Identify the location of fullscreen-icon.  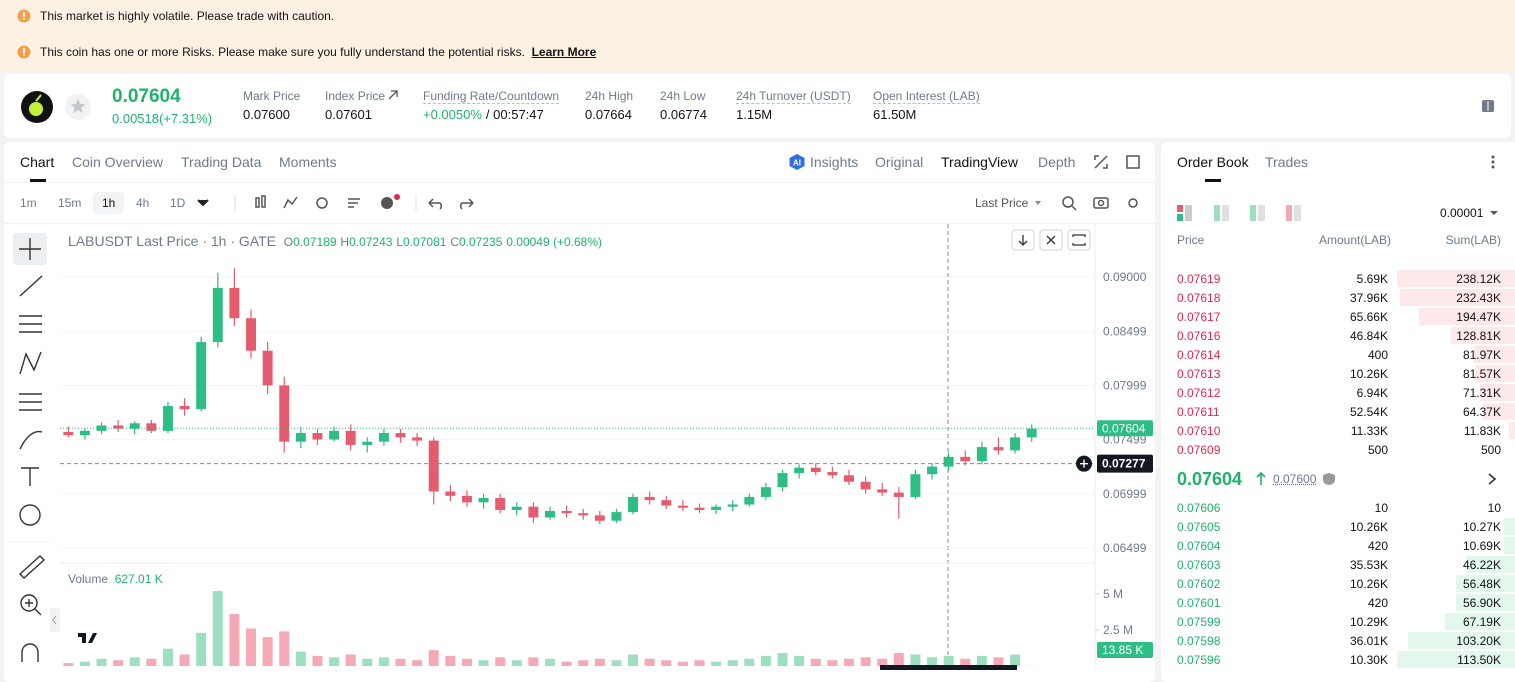
(1101, 162).